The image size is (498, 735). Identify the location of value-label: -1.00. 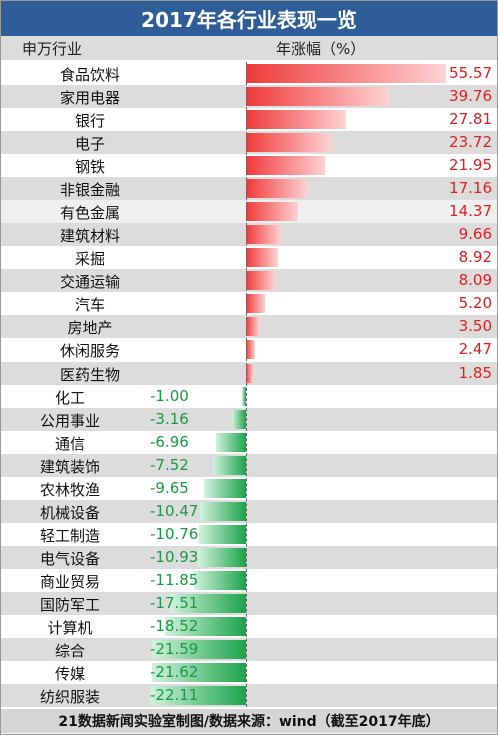
(169, 395).